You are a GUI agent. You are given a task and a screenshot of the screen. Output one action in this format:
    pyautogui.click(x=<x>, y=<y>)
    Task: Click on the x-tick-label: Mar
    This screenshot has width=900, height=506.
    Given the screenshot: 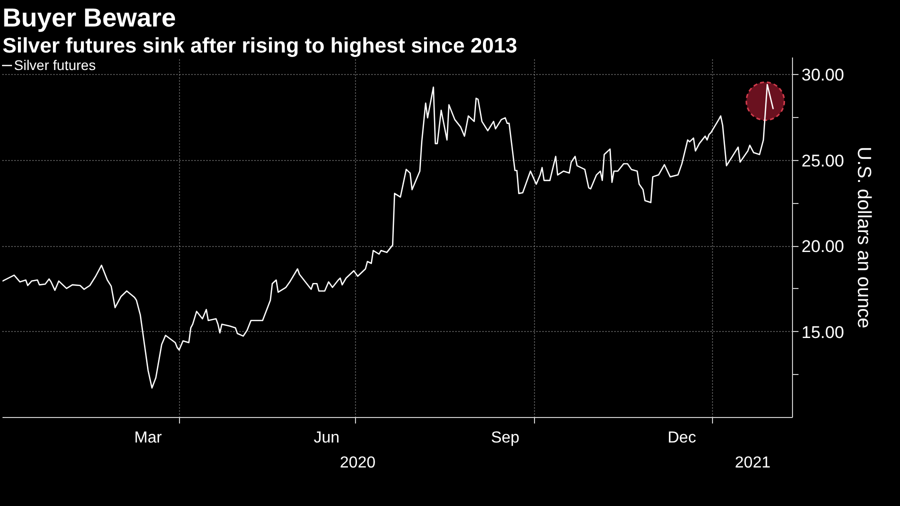 What is the action you would take?
    pyautogui.click(x=148, y=438)
    